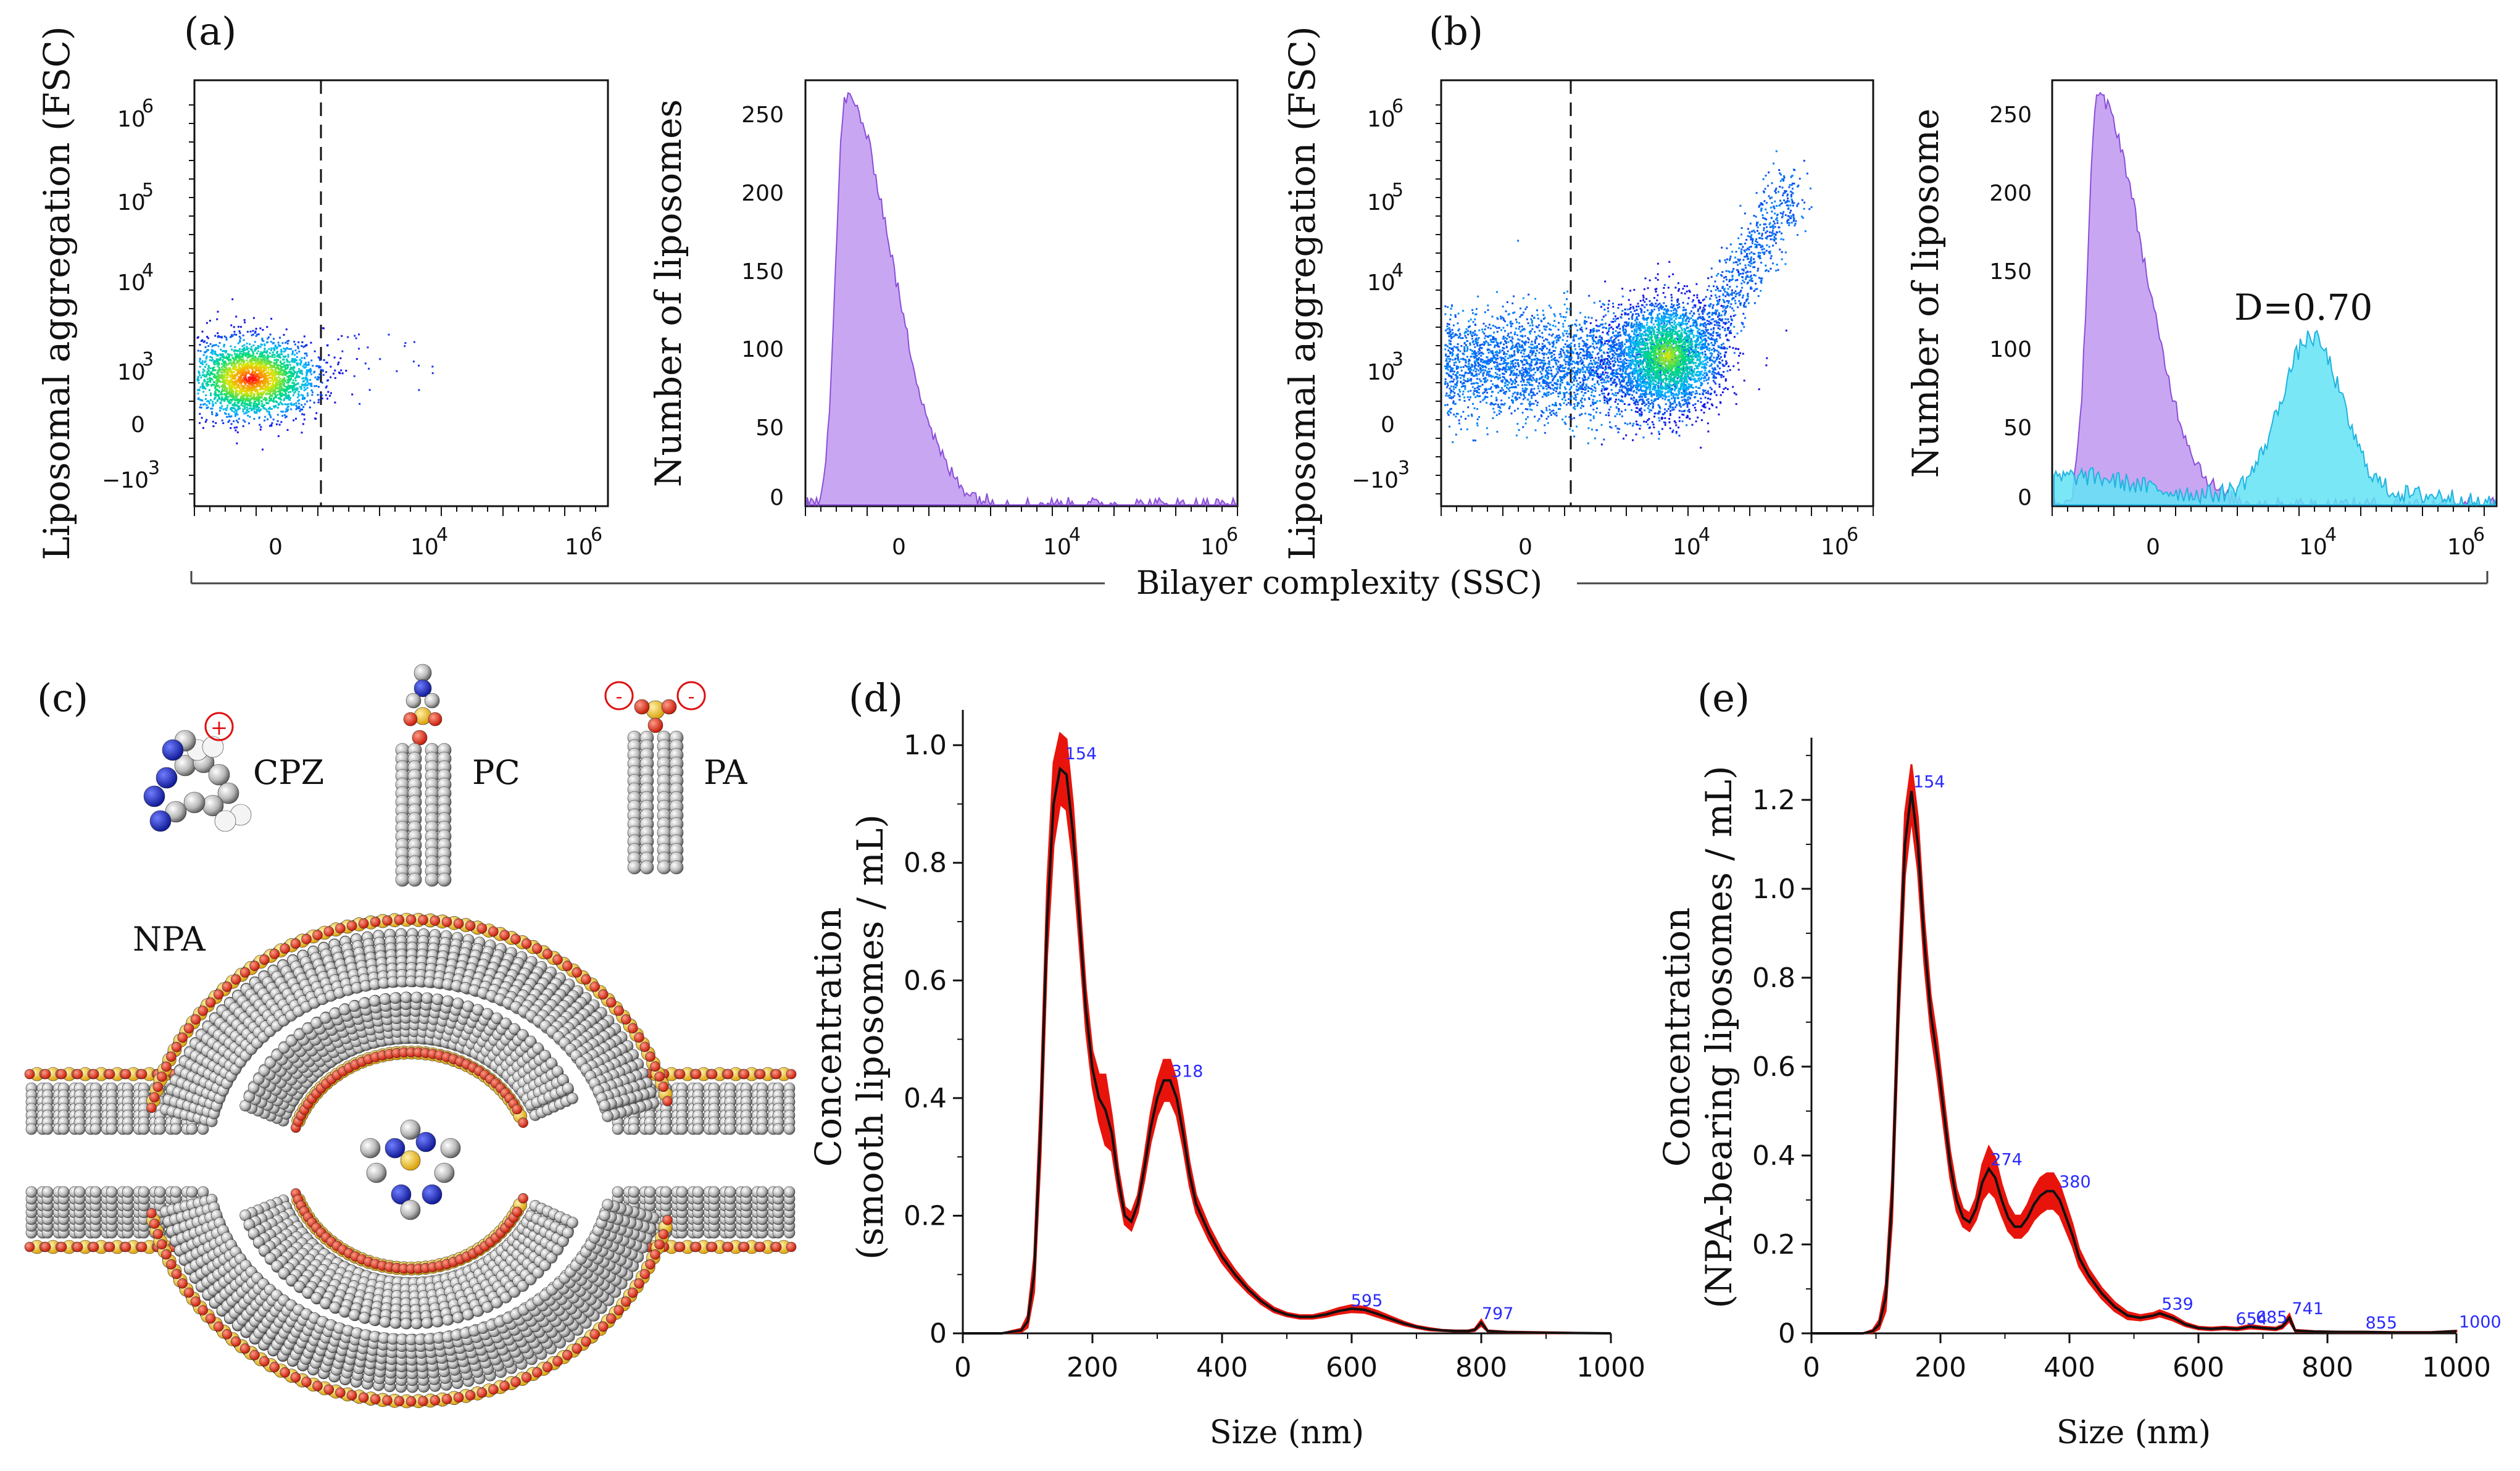 The height and width of the screenshot is (1471, 2520). I want to click on y-tick-label: 10, so click(131, 203).